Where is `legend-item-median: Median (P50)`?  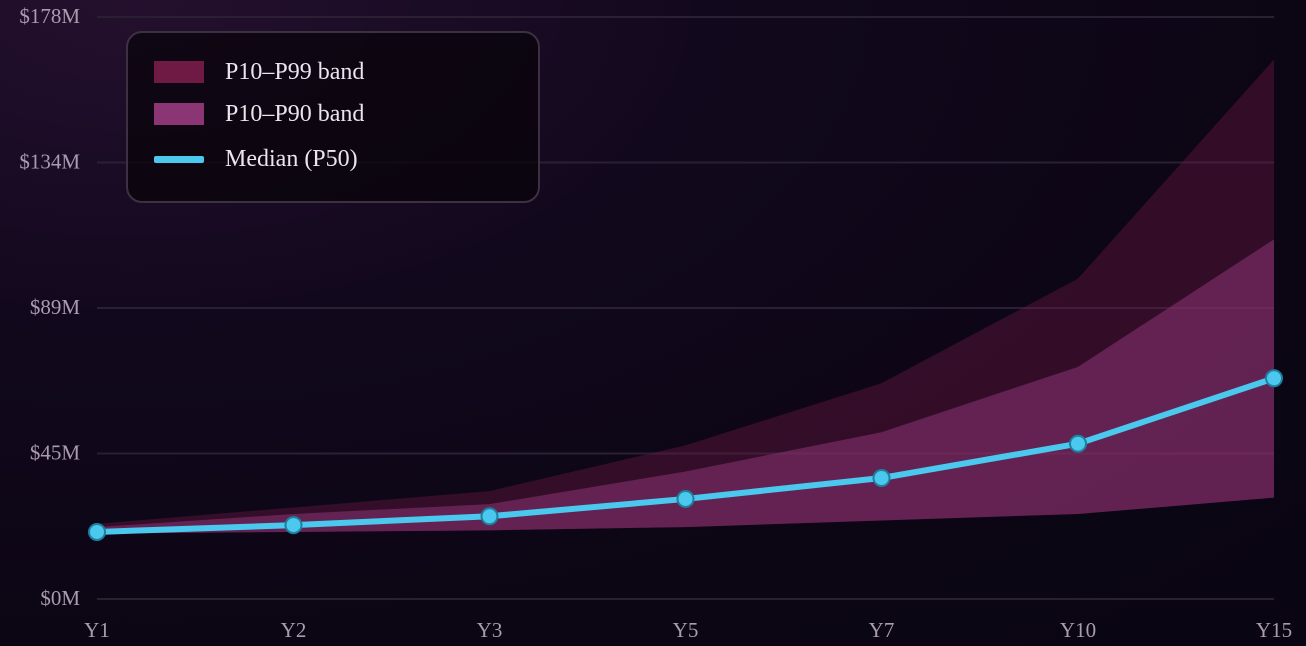 legend-item-median: Median (P50) is located at coordinates (256, 159).